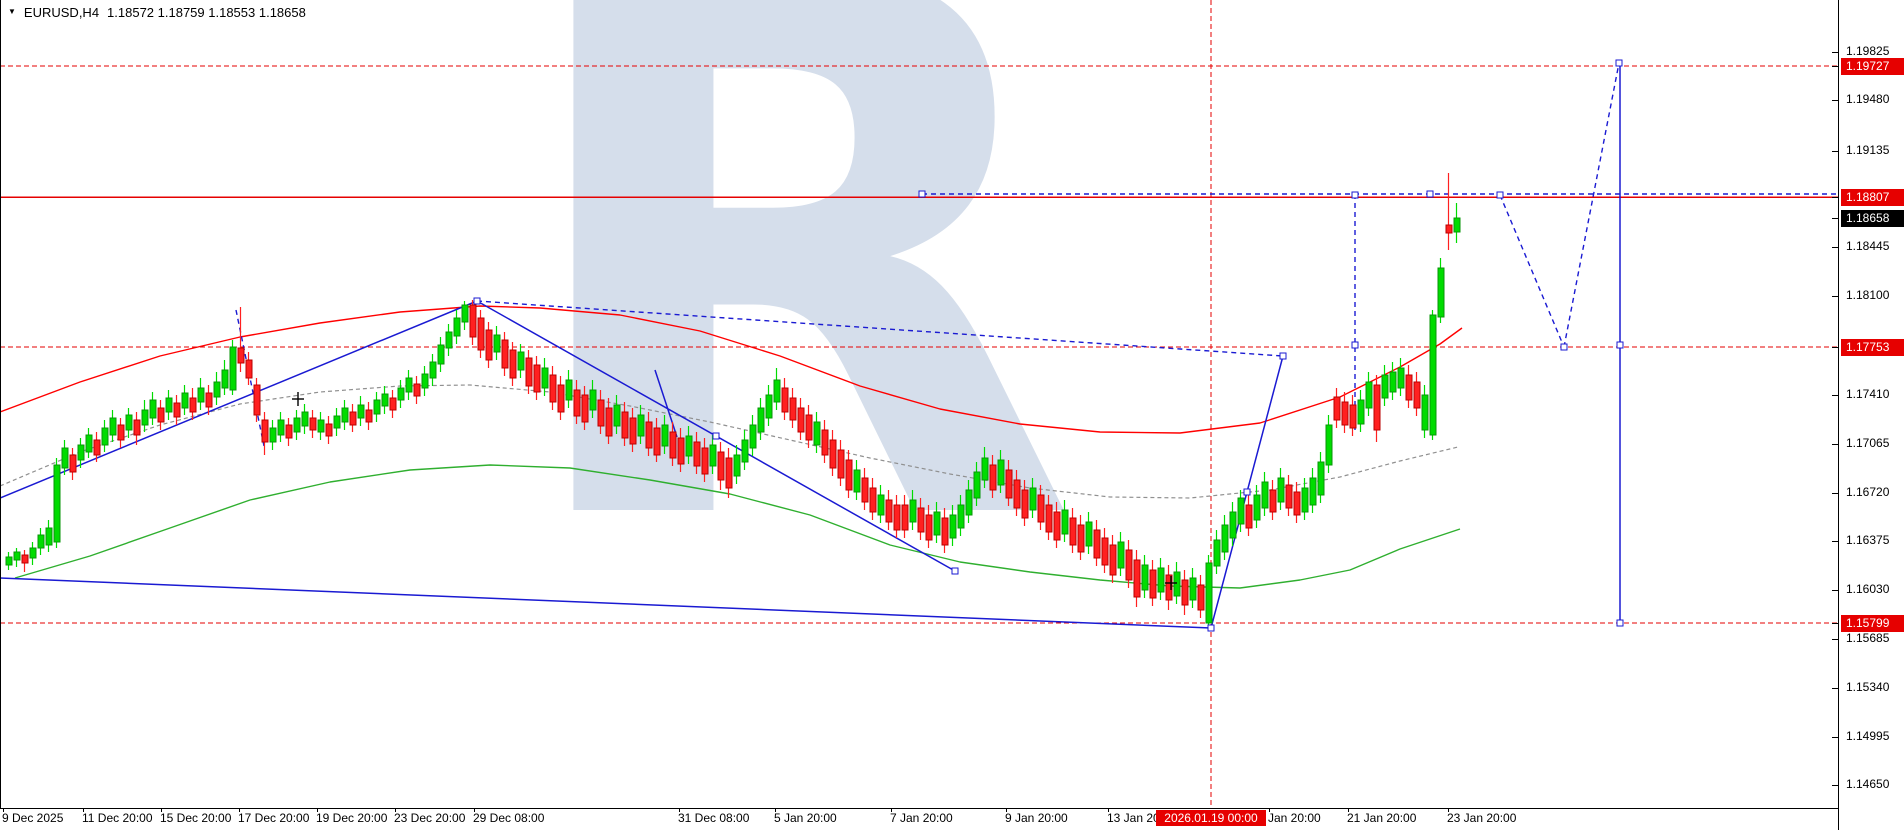 Image resolution: width=1904 pixels, height=830 pixels. What do you see at coordinates (12, 11) in the screenshot?
I see `symbol-dropdown-icon: ▼` at bounding box center [12, 11].